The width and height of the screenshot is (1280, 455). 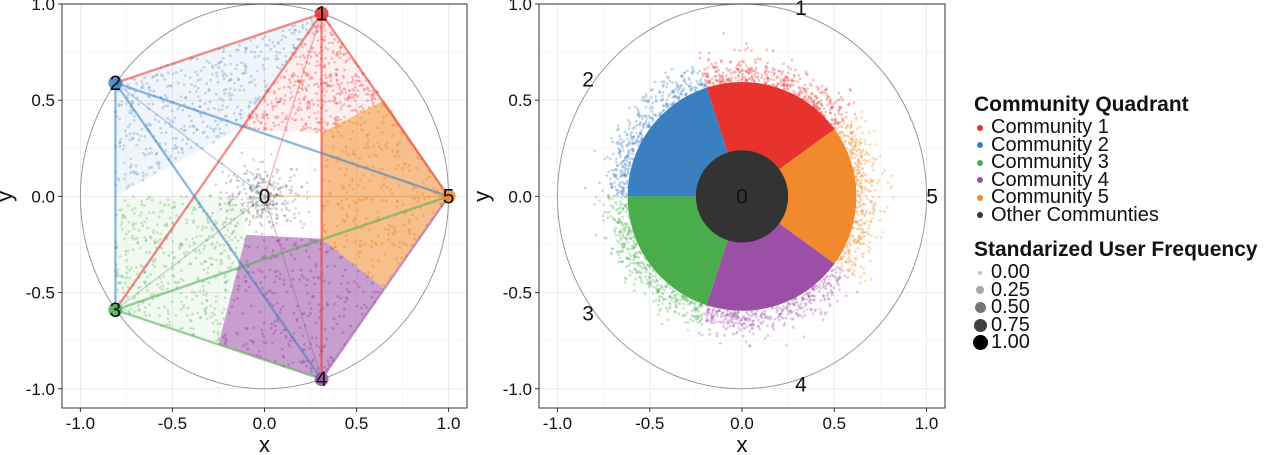 What do you see at coordinates (449, 196) in the screenshot?
I see `vertex-label: 5` at bounding box center [449, 196].